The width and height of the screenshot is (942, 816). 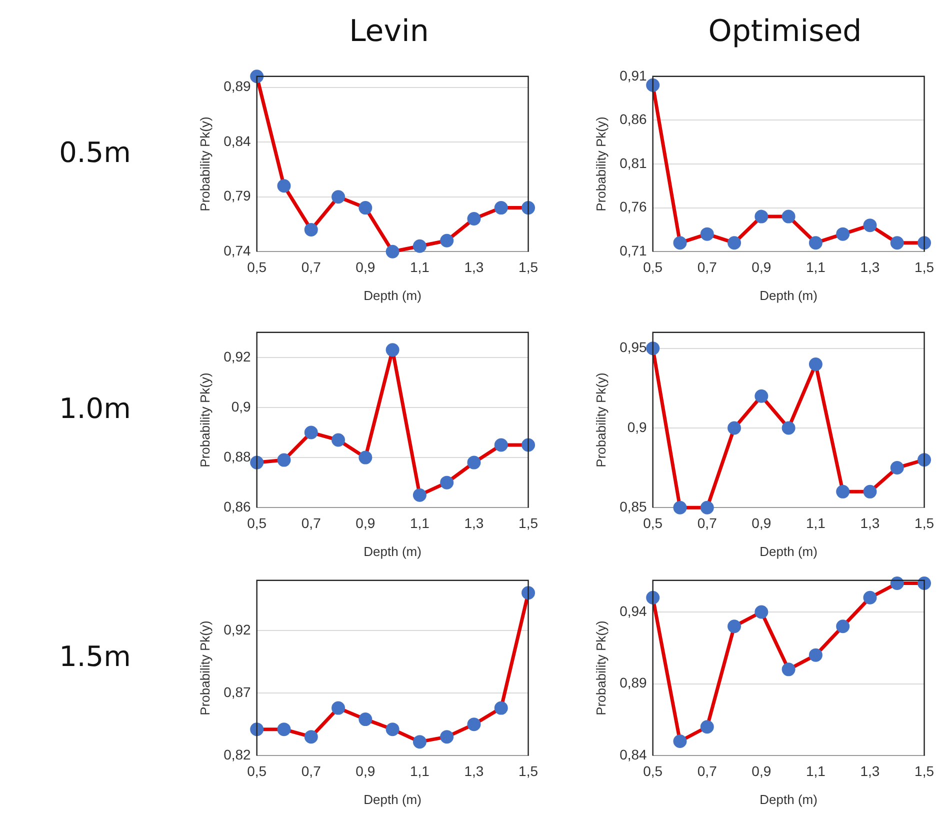 I want to click on y-tick-label: 0,95, so click(x=634, y=347).